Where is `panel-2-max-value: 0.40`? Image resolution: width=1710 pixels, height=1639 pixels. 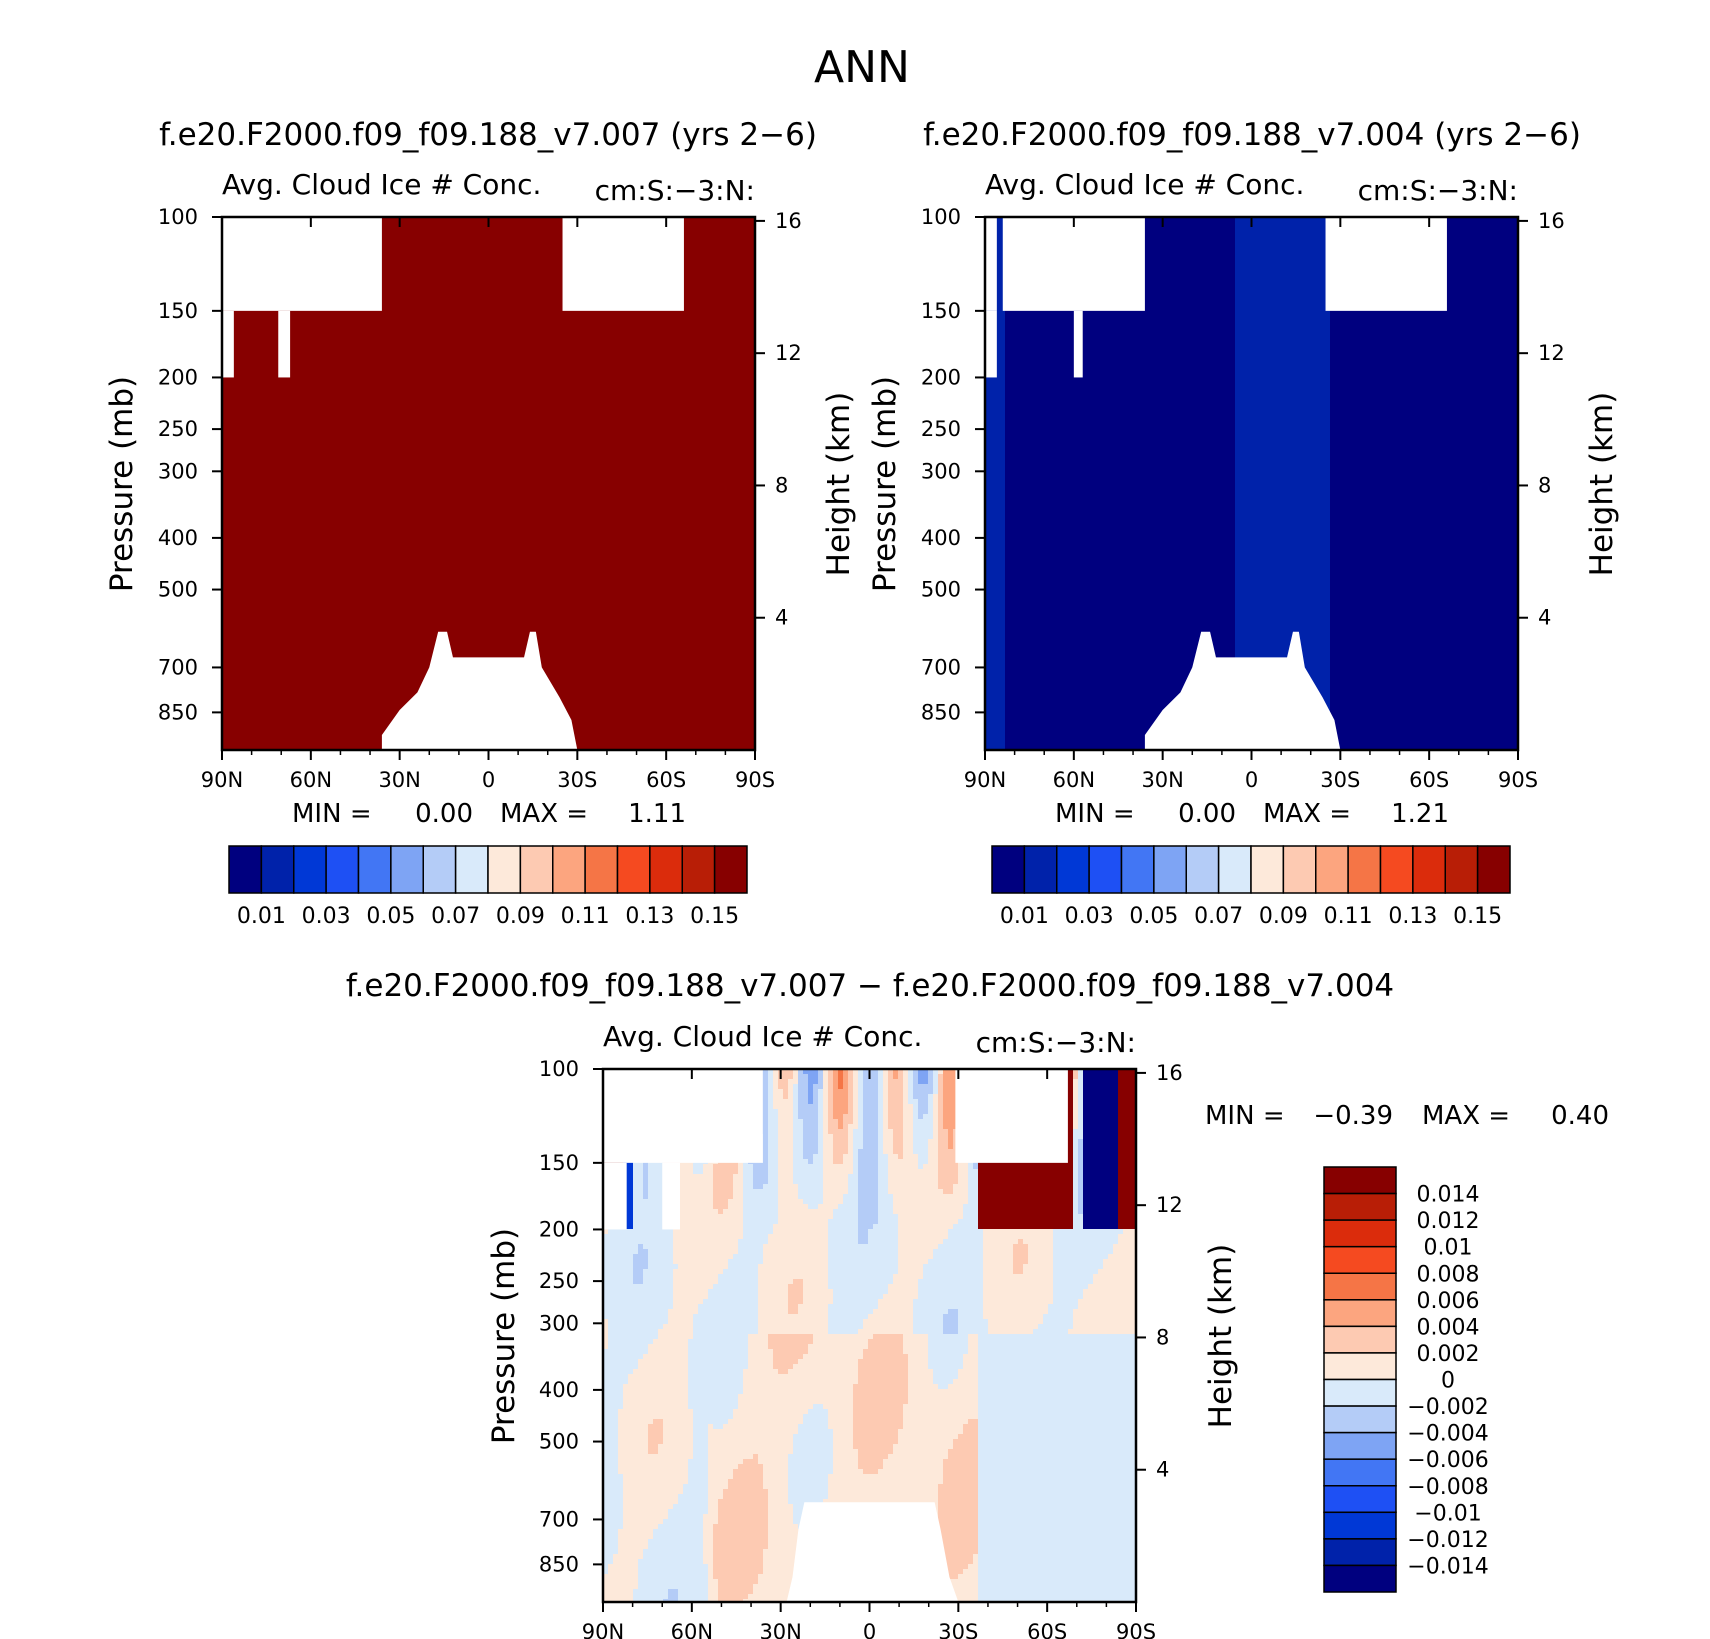 panel-2-max-value: 0.40 is located at coordinates (1580, 1116).